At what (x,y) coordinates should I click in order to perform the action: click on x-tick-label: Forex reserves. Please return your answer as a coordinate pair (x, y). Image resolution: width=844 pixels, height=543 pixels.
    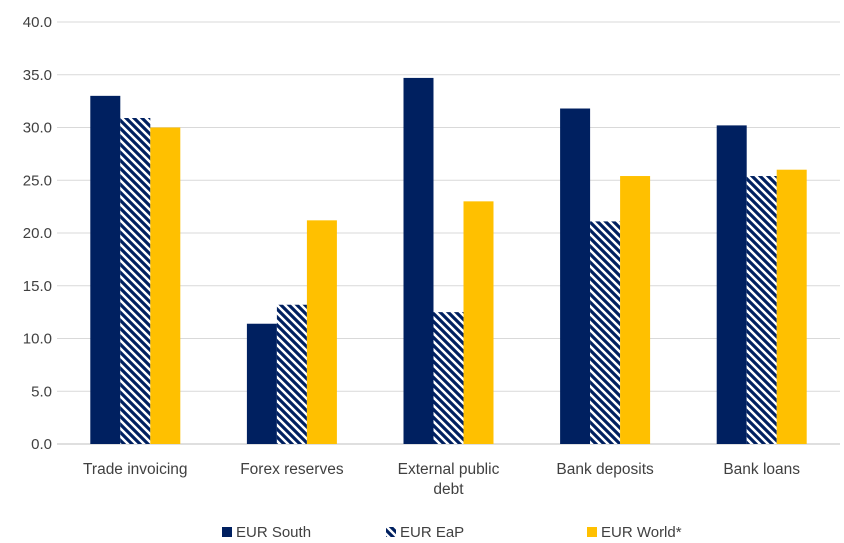
    Looking at the image, I should click on (292, 469).